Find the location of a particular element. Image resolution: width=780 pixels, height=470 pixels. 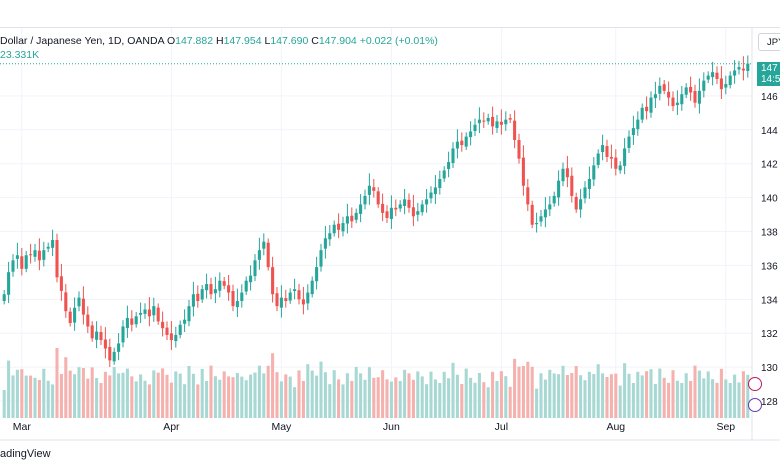

y-tick-label: 128 is located at coordinates (769, 402).